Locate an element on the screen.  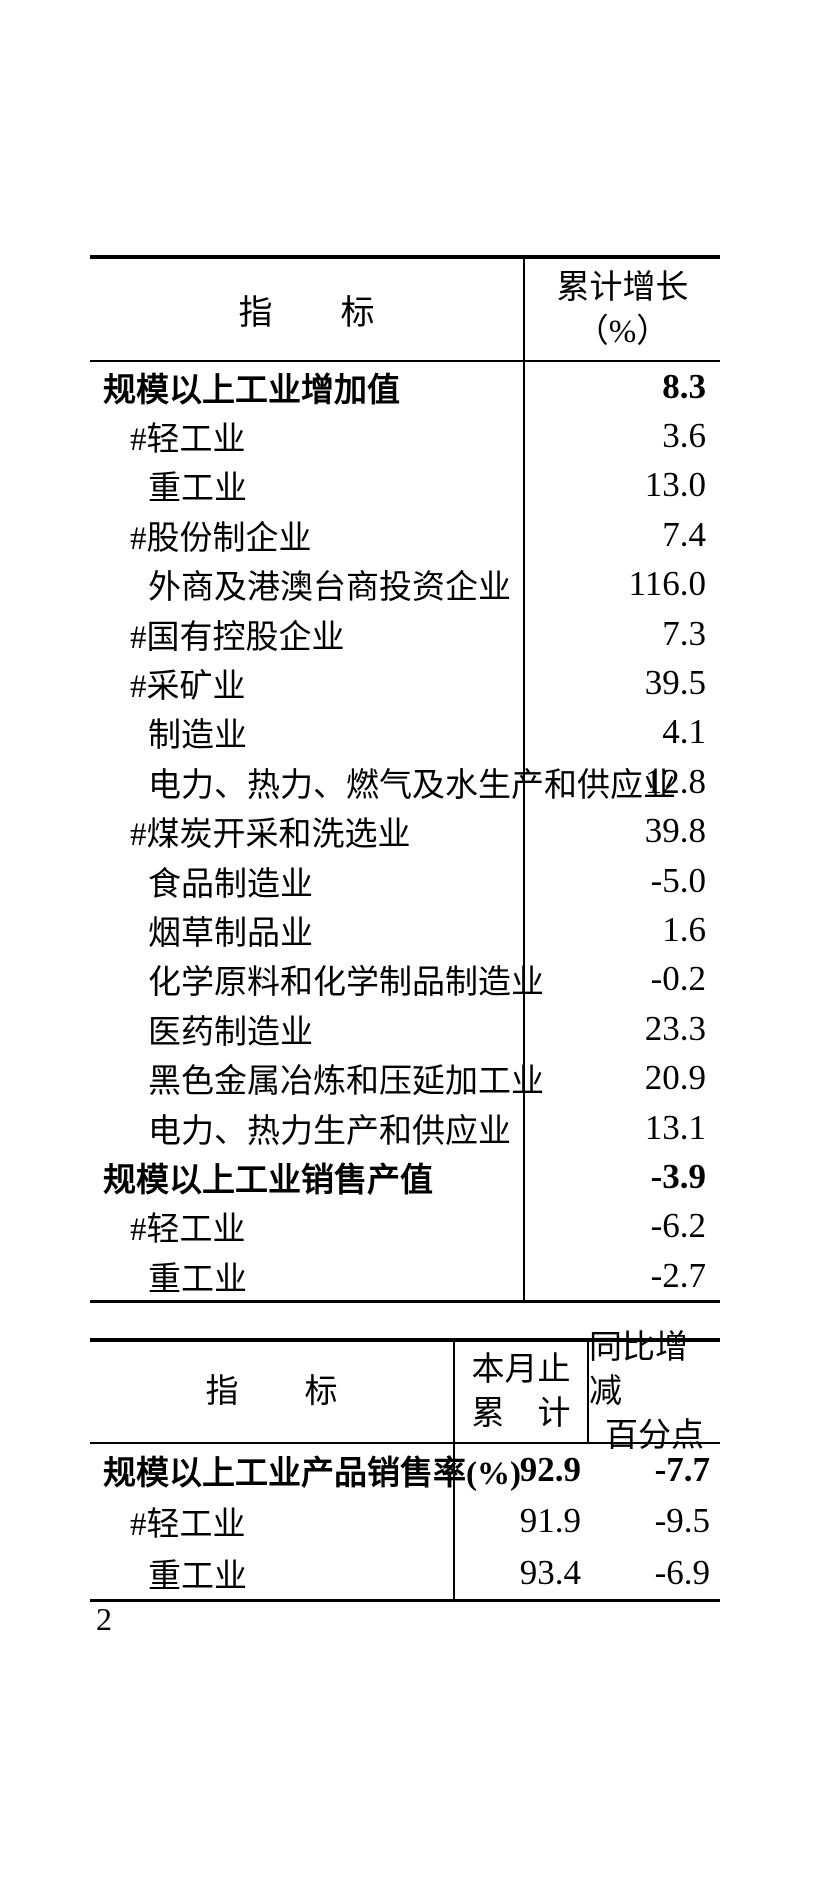
indicator-cell: 化学原料和化学制品制造业 is located at coordinates (346, 983).